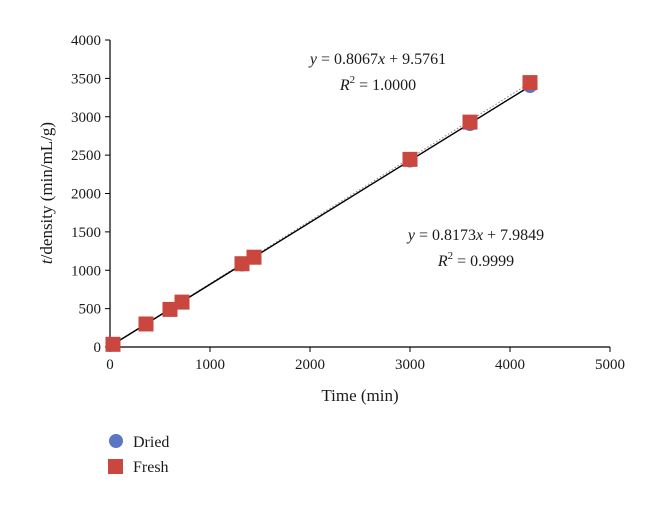 This screenshot has height=506, width=660. What do you see at coordinates (86, 195) in the screenshot?
I see `y-tick-label: 2000` at bounding box center [86, 195].